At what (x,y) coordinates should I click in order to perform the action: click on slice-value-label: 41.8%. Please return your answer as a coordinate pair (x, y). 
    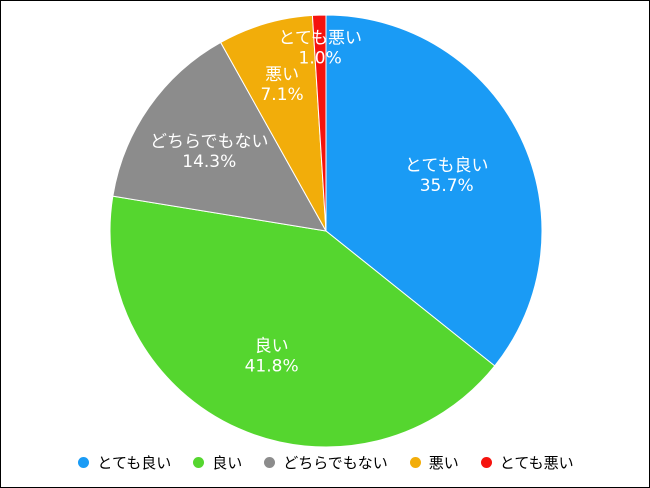
    Looking at the image, I should click on (272, 366).